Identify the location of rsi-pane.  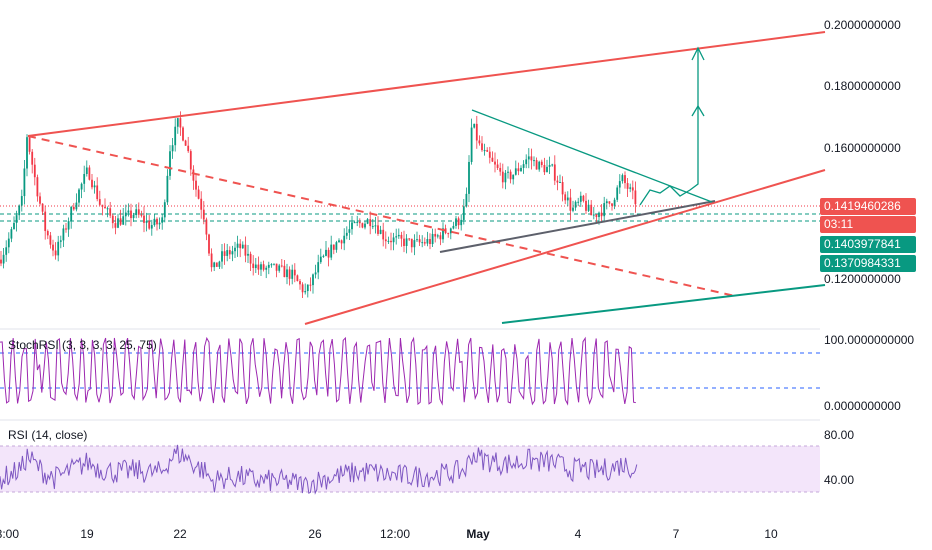
(410, 469).